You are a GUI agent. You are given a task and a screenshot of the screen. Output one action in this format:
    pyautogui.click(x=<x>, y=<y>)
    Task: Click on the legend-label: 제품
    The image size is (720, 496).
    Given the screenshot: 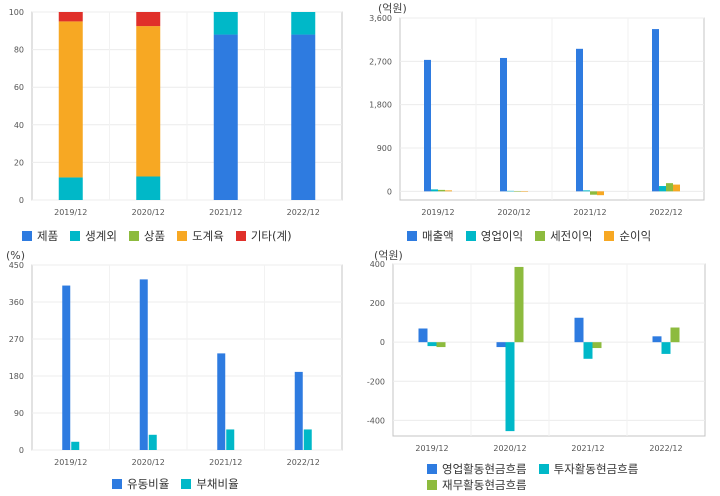 What is the action you would take?
    pyautogui.click(x=48, y=236)
    